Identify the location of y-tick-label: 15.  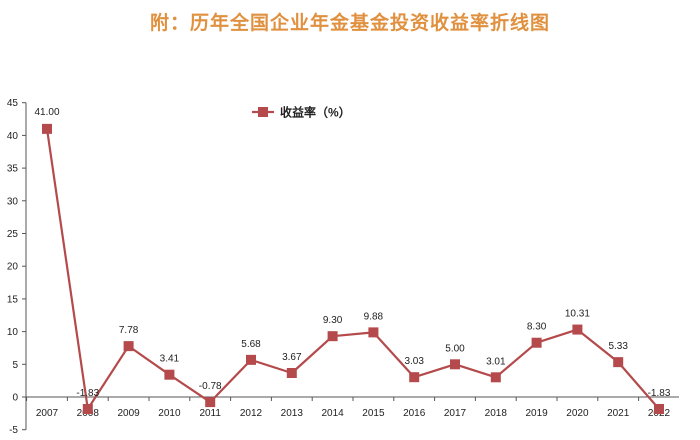
(13, 299).